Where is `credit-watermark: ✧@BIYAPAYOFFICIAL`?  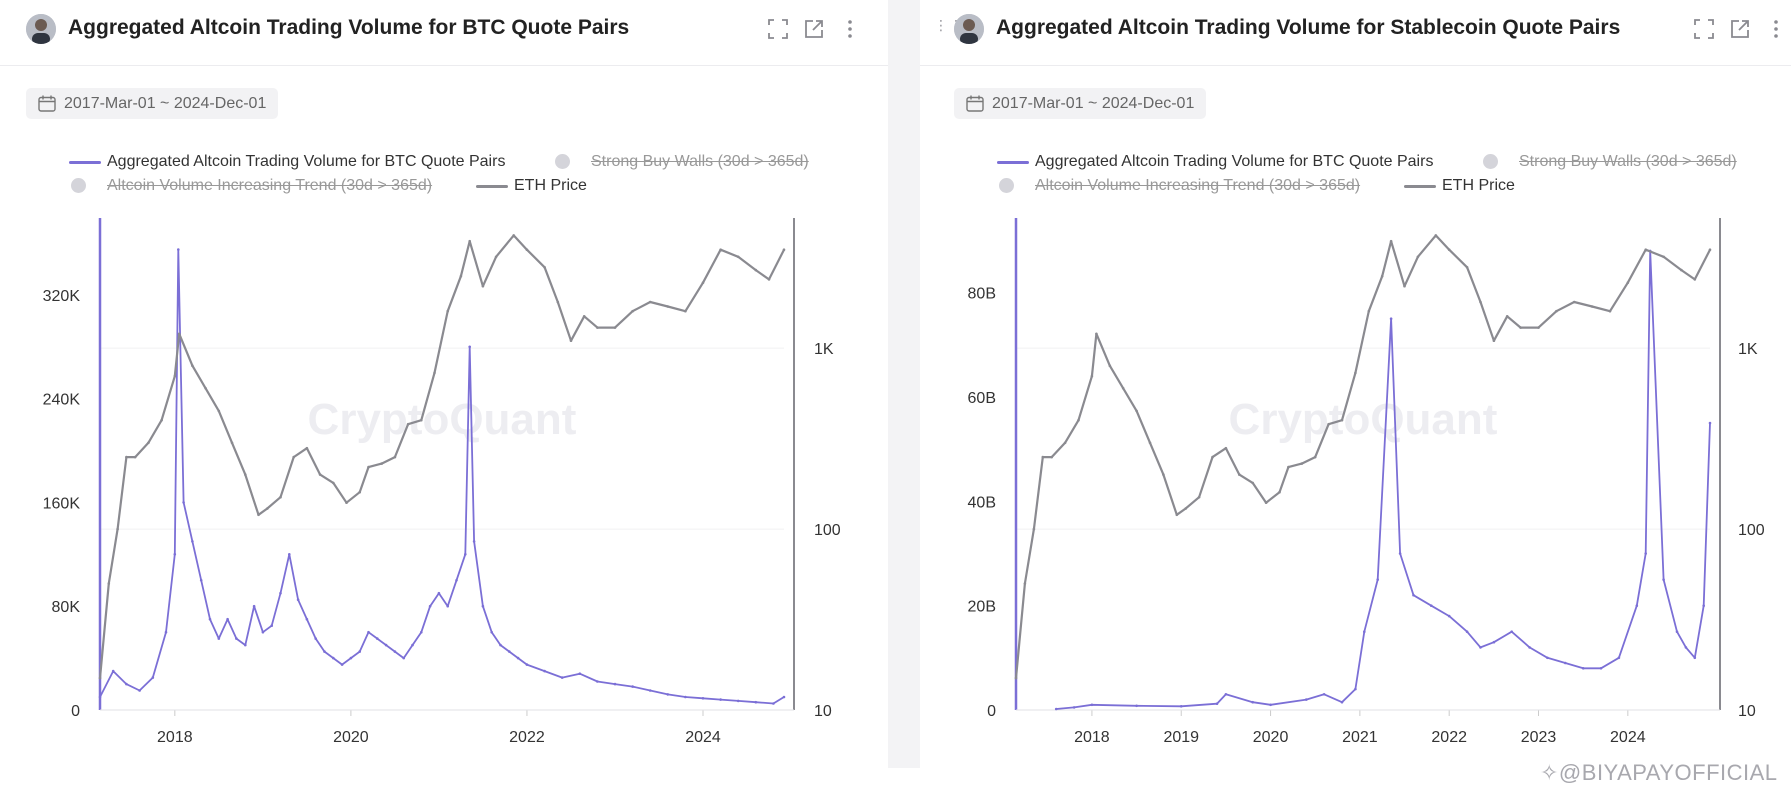
credit-watermark: ✧@BIYAPAYOFFICIAL is located at coordinates (1659, 772).